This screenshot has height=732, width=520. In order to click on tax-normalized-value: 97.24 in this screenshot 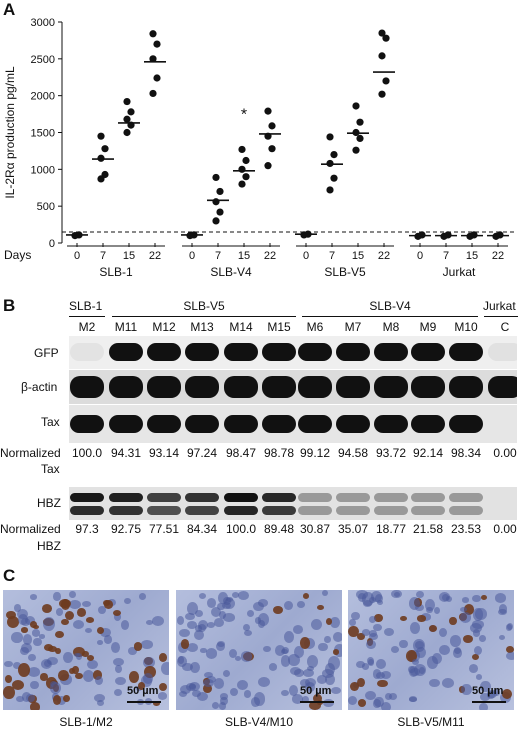, I will do `click(202, 453)`.